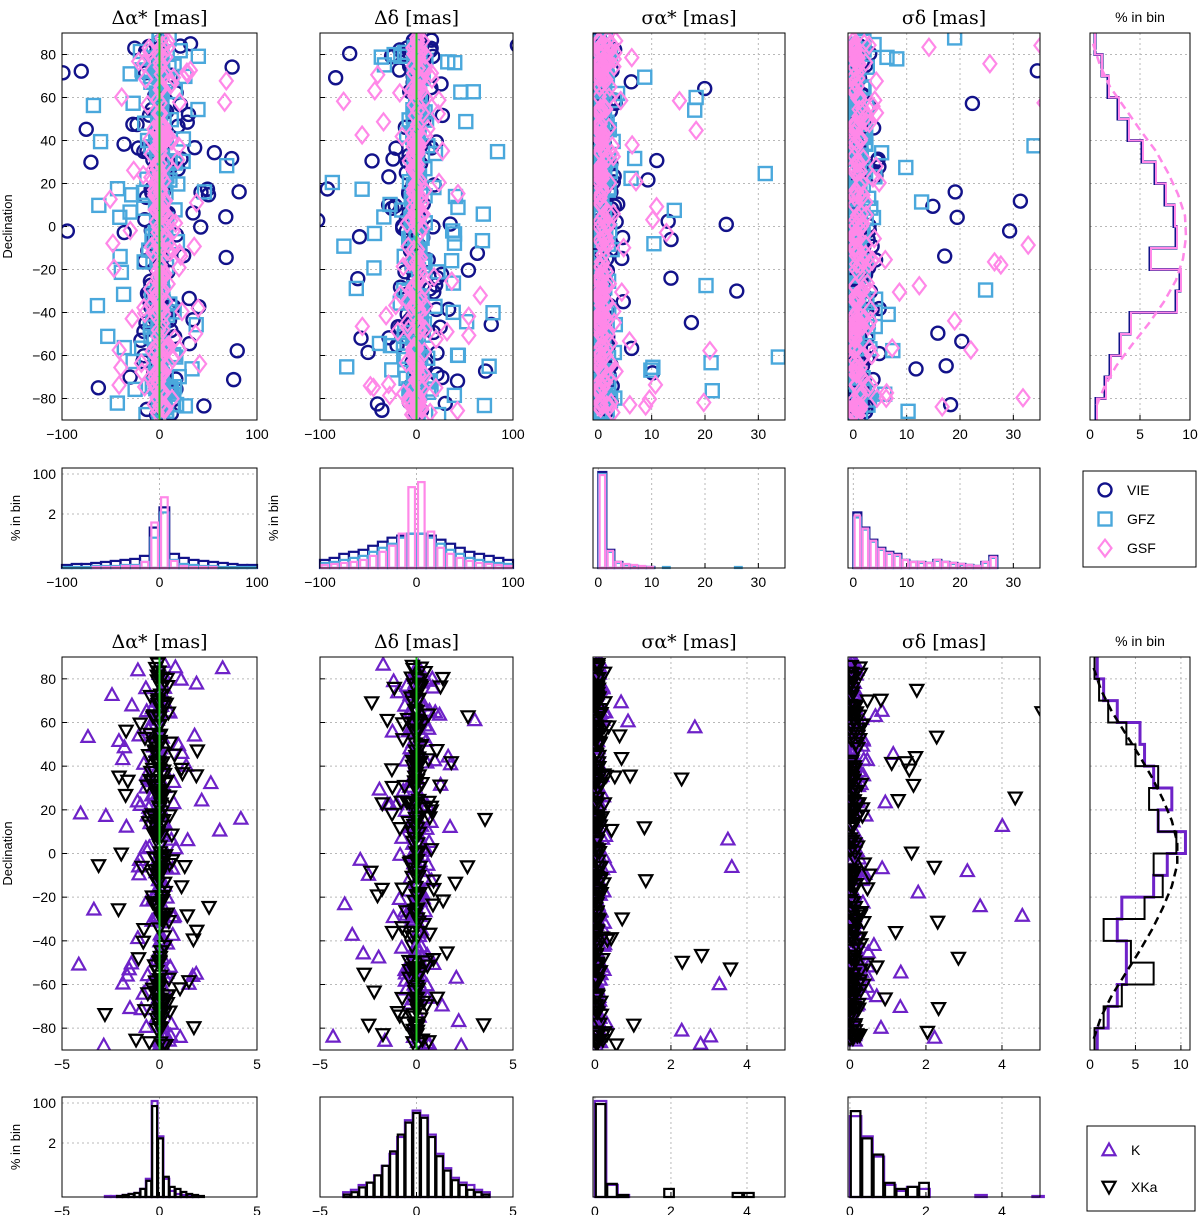 Image resolution: width=1200 pixels, height=1215 pixels. I want to click on y-tick-label: −60, so click(44, 356).